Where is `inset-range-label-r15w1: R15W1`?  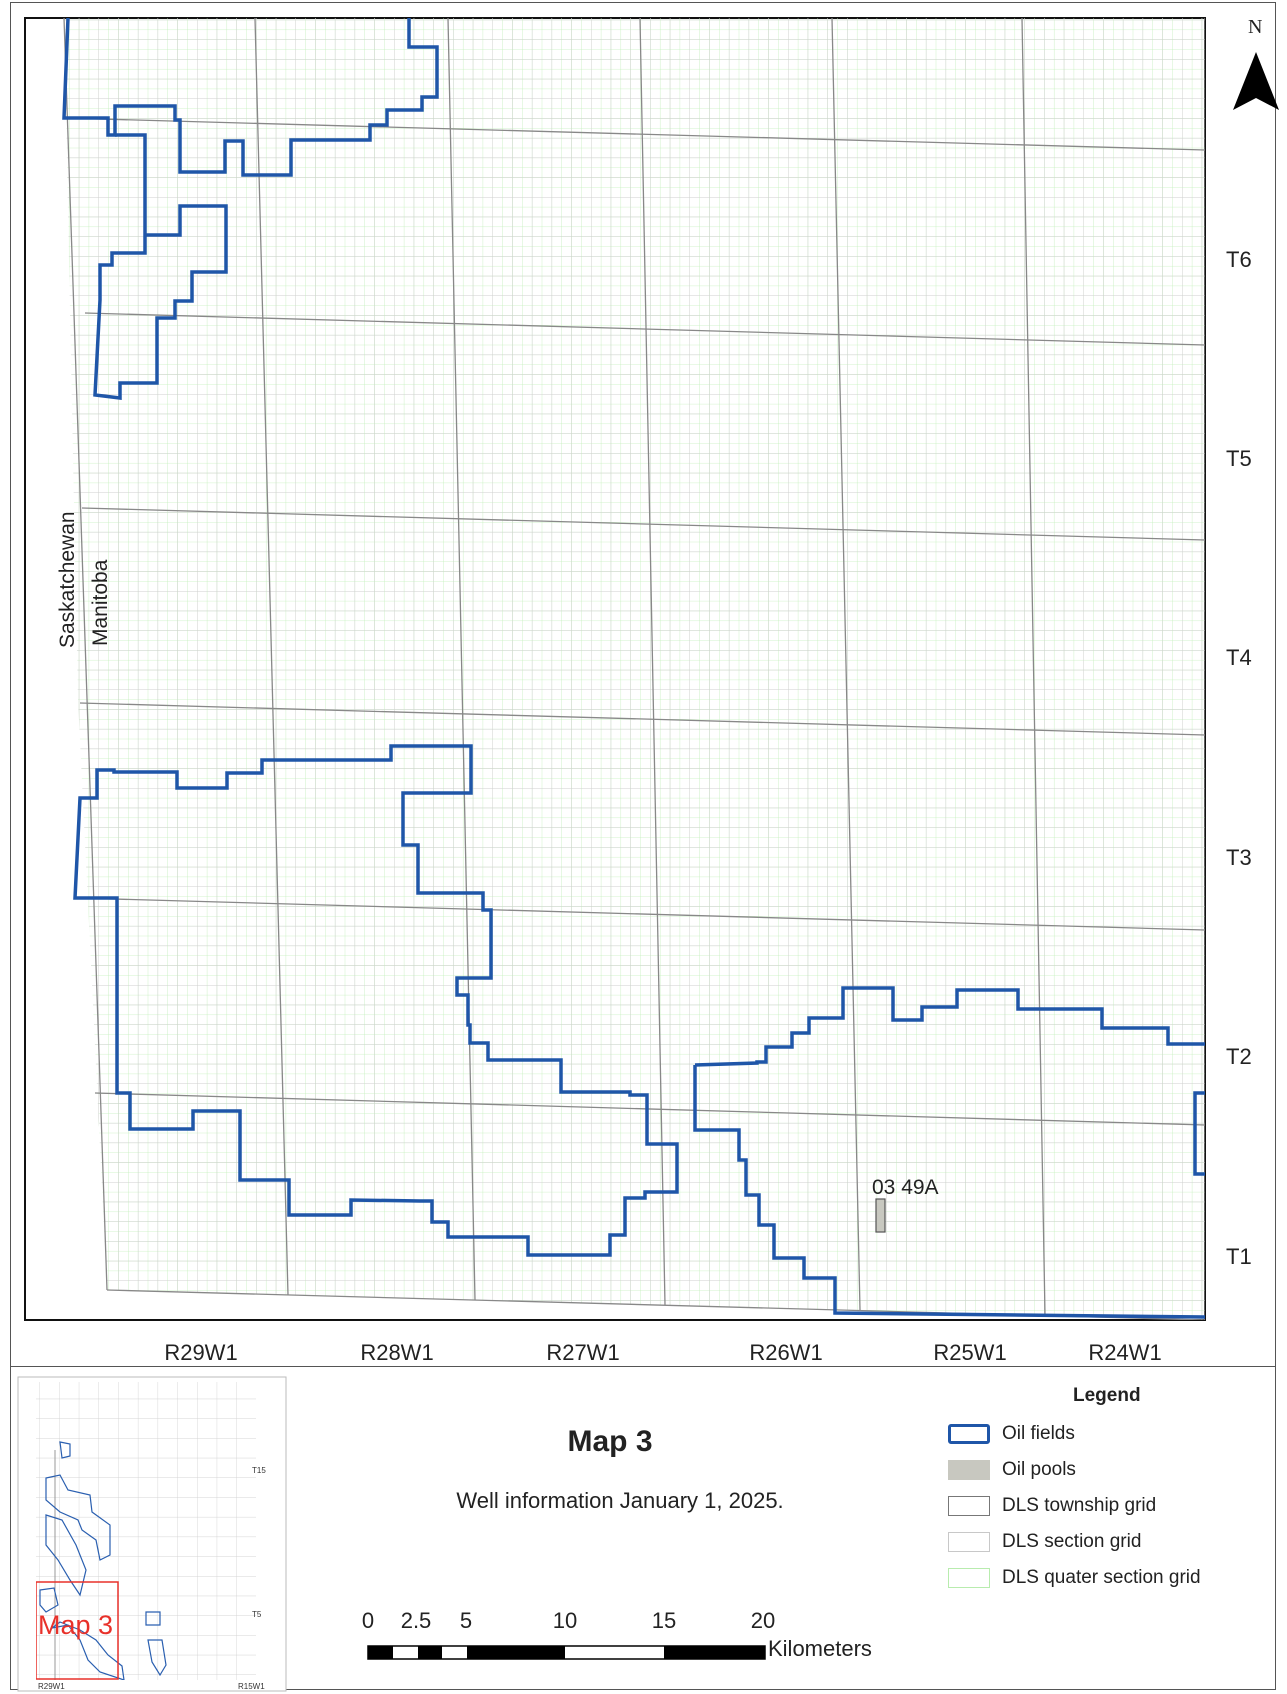
inset-range-label-r15w1: R15W1 is located at coordinates (251, 1686).